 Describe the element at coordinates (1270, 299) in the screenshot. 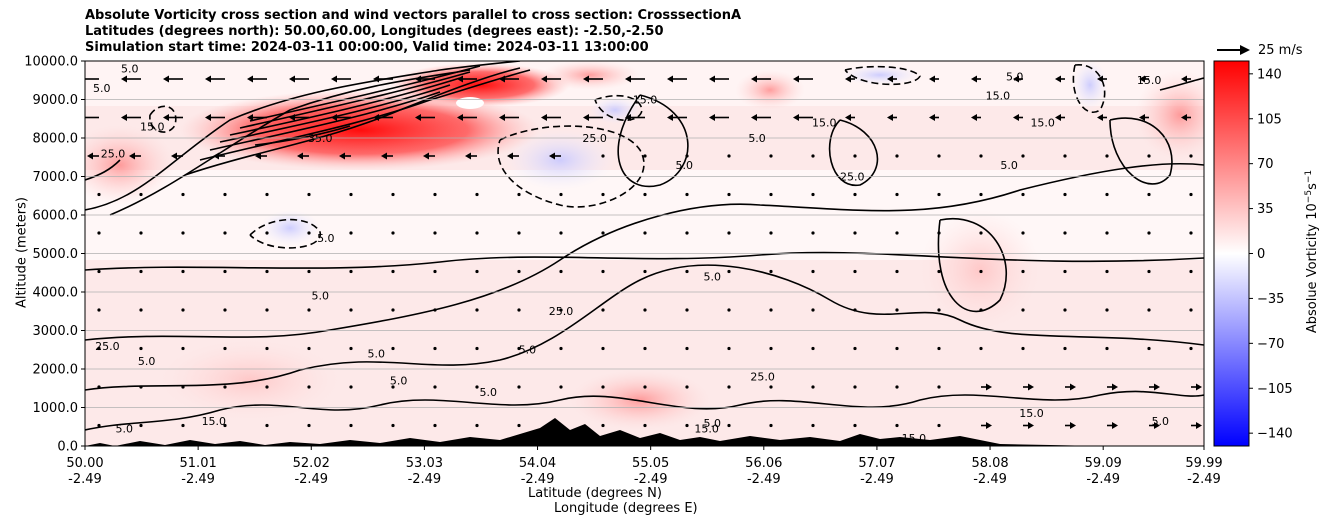

I see `colorbar-tick-label: −35` at that location.